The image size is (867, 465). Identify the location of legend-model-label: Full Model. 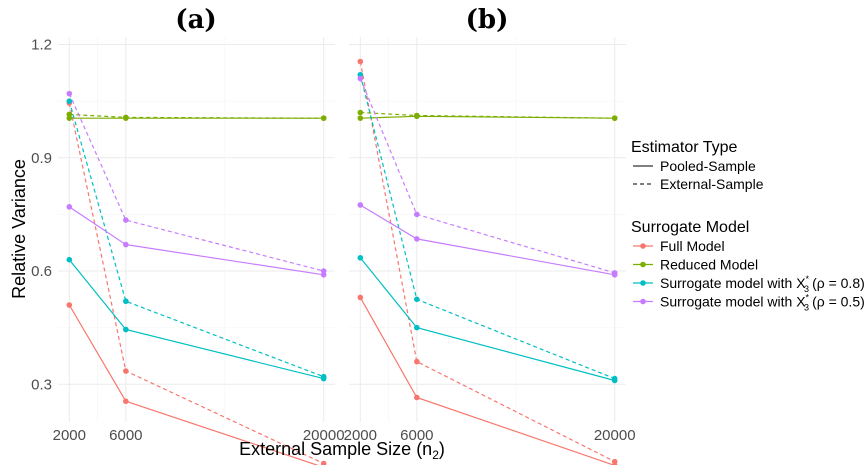
(692, 246).